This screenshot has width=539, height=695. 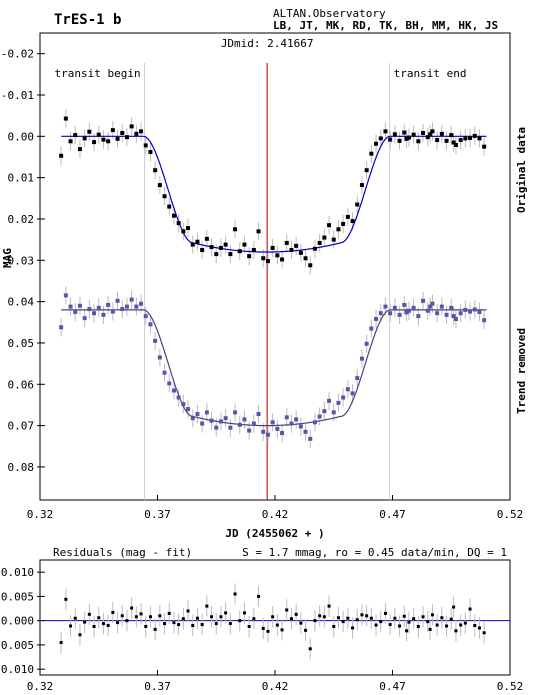 What do you see at coordinates (275, 514) in the screenshot?
I see `x-tick-label: 0.42` at bounding box center [275, 514].